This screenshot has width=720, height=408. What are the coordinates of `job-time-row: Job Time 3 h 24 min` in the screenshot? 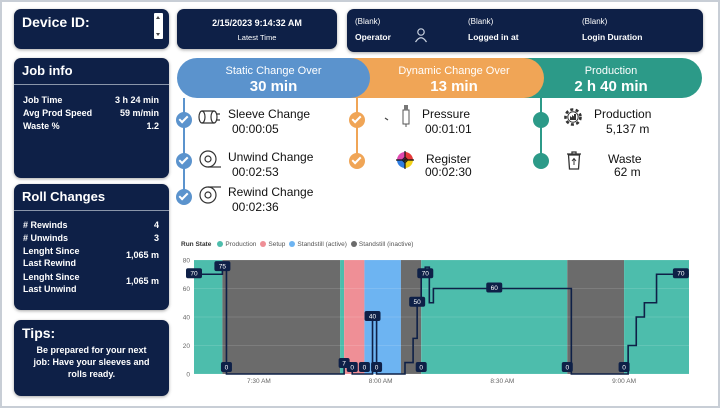 It's located at (91, 101).